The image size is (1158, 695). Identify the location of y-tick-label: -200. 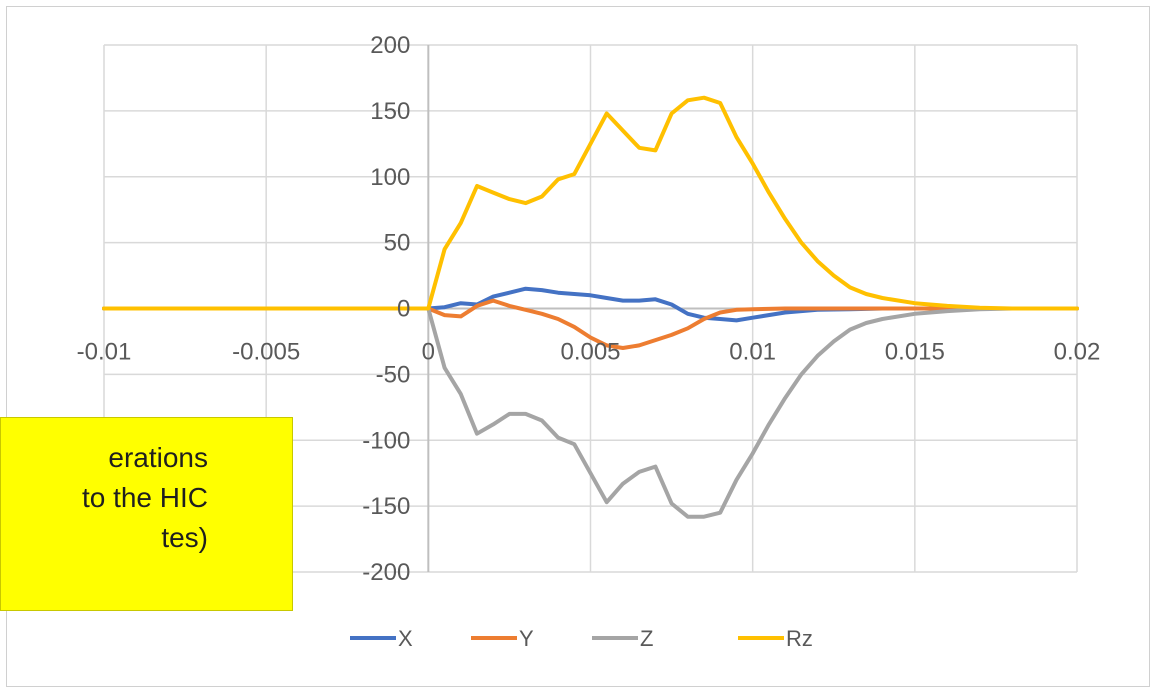
(386, 572).